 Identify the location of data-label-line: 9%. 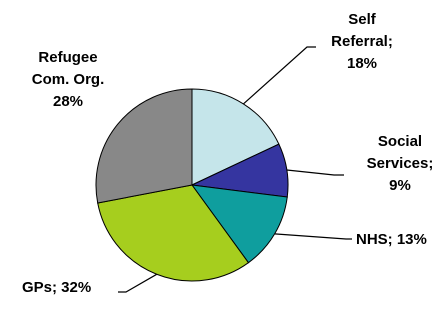
(400, 185).